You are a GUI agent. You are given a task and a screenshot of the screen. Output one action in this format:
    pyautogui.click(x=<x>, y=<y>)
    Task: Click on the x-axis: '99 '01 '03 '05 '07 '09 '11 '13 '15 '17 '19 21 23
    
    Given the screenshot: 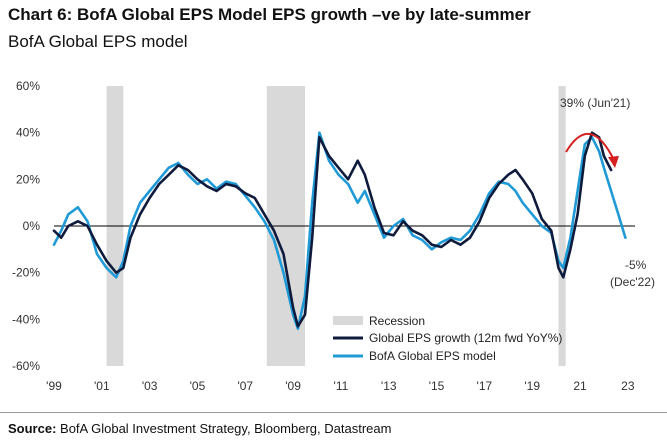 What is the action you would take?
    pyautogui.click(x=340, y=386)
    